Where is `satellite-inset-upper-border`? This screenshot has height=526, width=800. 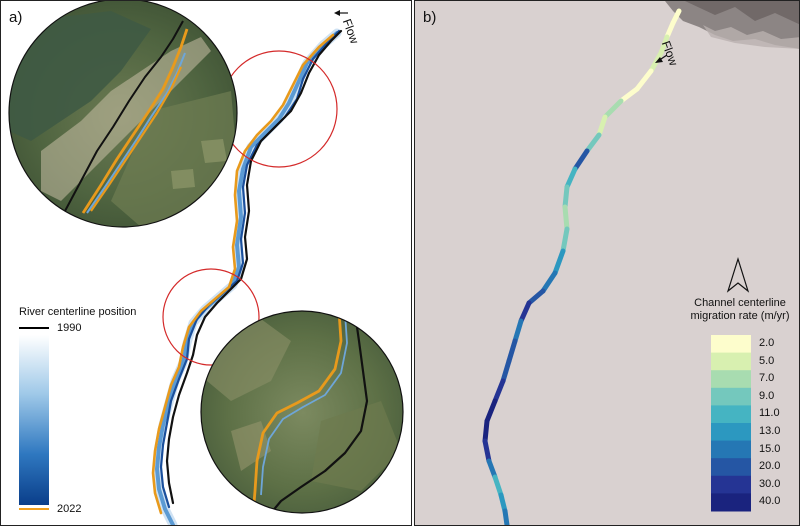 satellite-inset-upper-border is located at coordinates (123, 114).